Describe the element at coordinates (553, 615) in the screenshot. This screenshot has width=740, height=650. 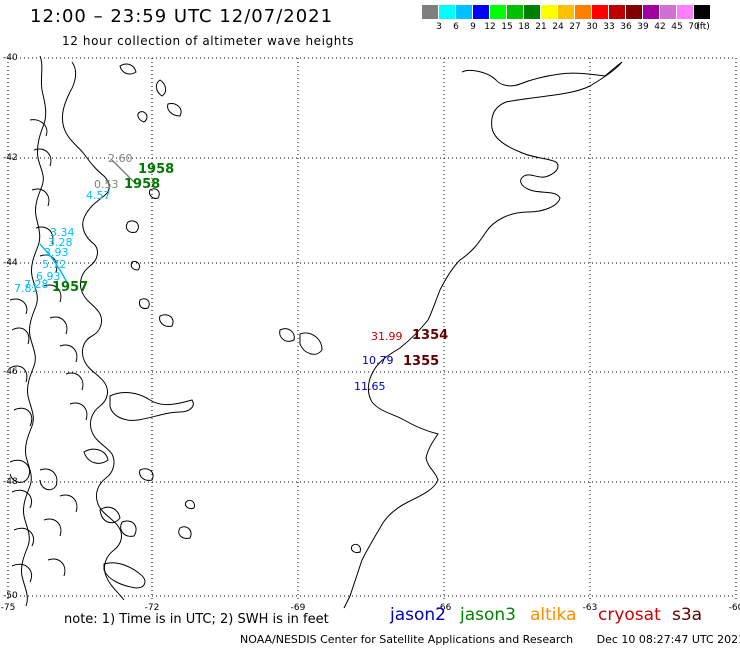
I see `satellite-legend-altika: altika` at that location.